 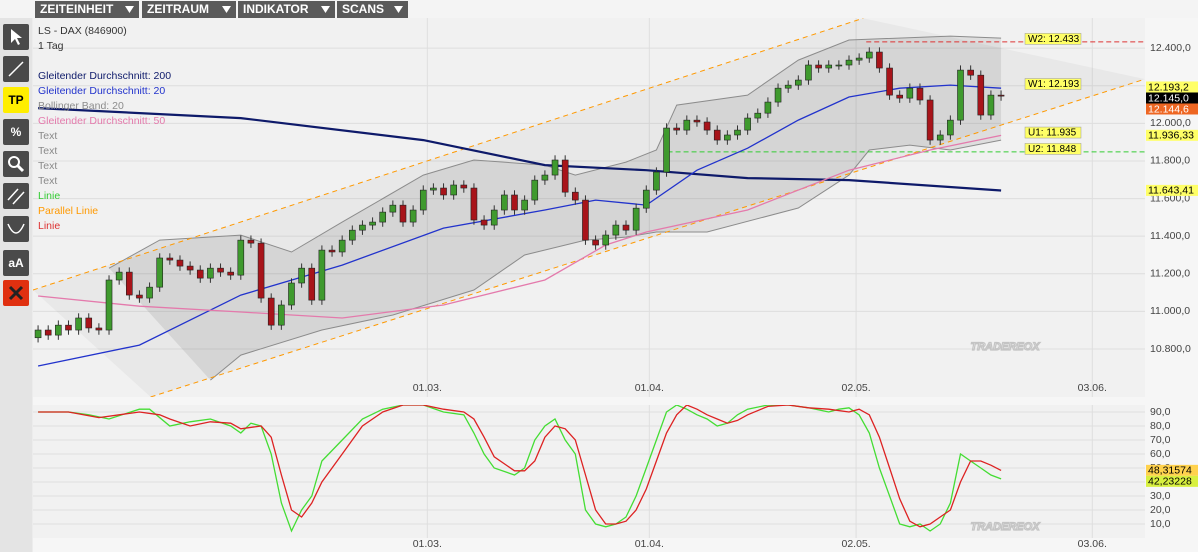 I want to click on y-tick-label: 11.200,0, so click(x=1170, y=274).